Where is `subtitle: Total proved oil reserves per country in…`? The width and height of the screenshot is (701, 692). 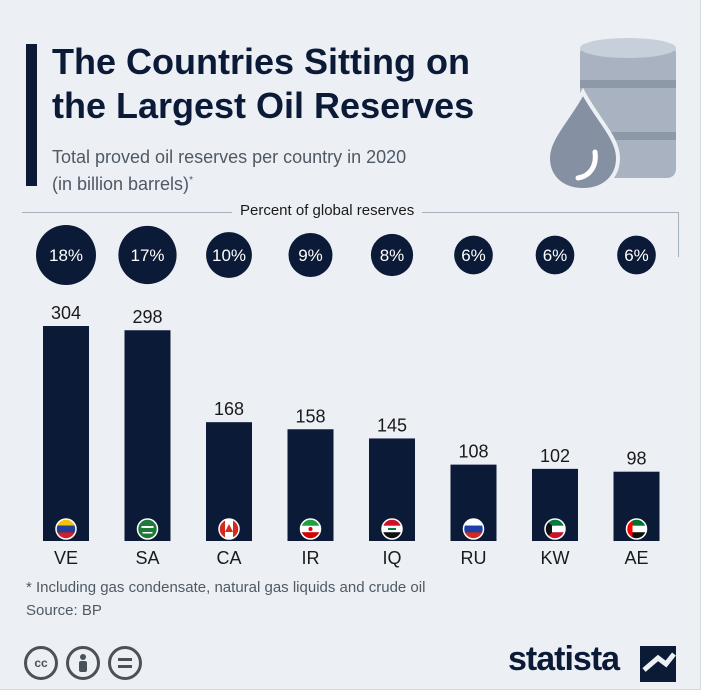 subtitle: Total proved oil reserves per country in… is located at coordinates (302, 171).